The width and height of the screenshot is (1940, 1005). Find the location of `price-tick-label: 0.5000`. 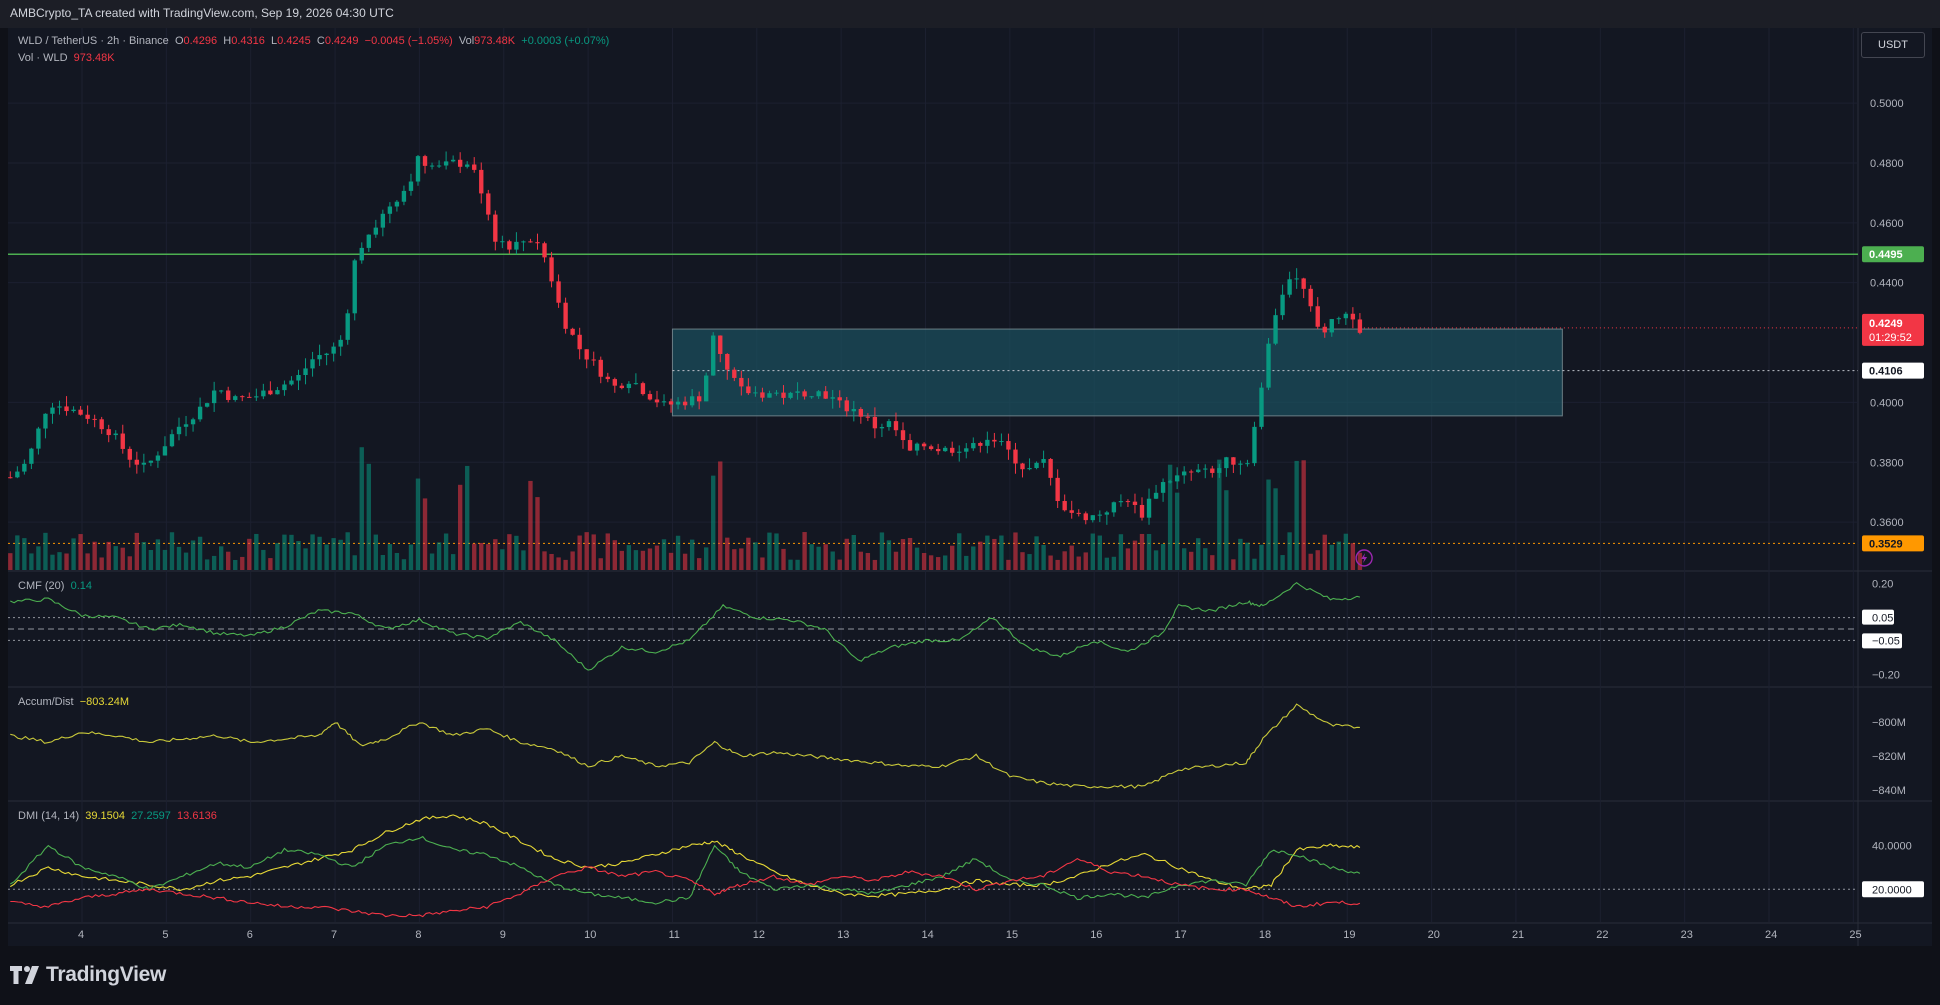

price-tick-label: 0.5000 is located at coordinates (1887, 104).